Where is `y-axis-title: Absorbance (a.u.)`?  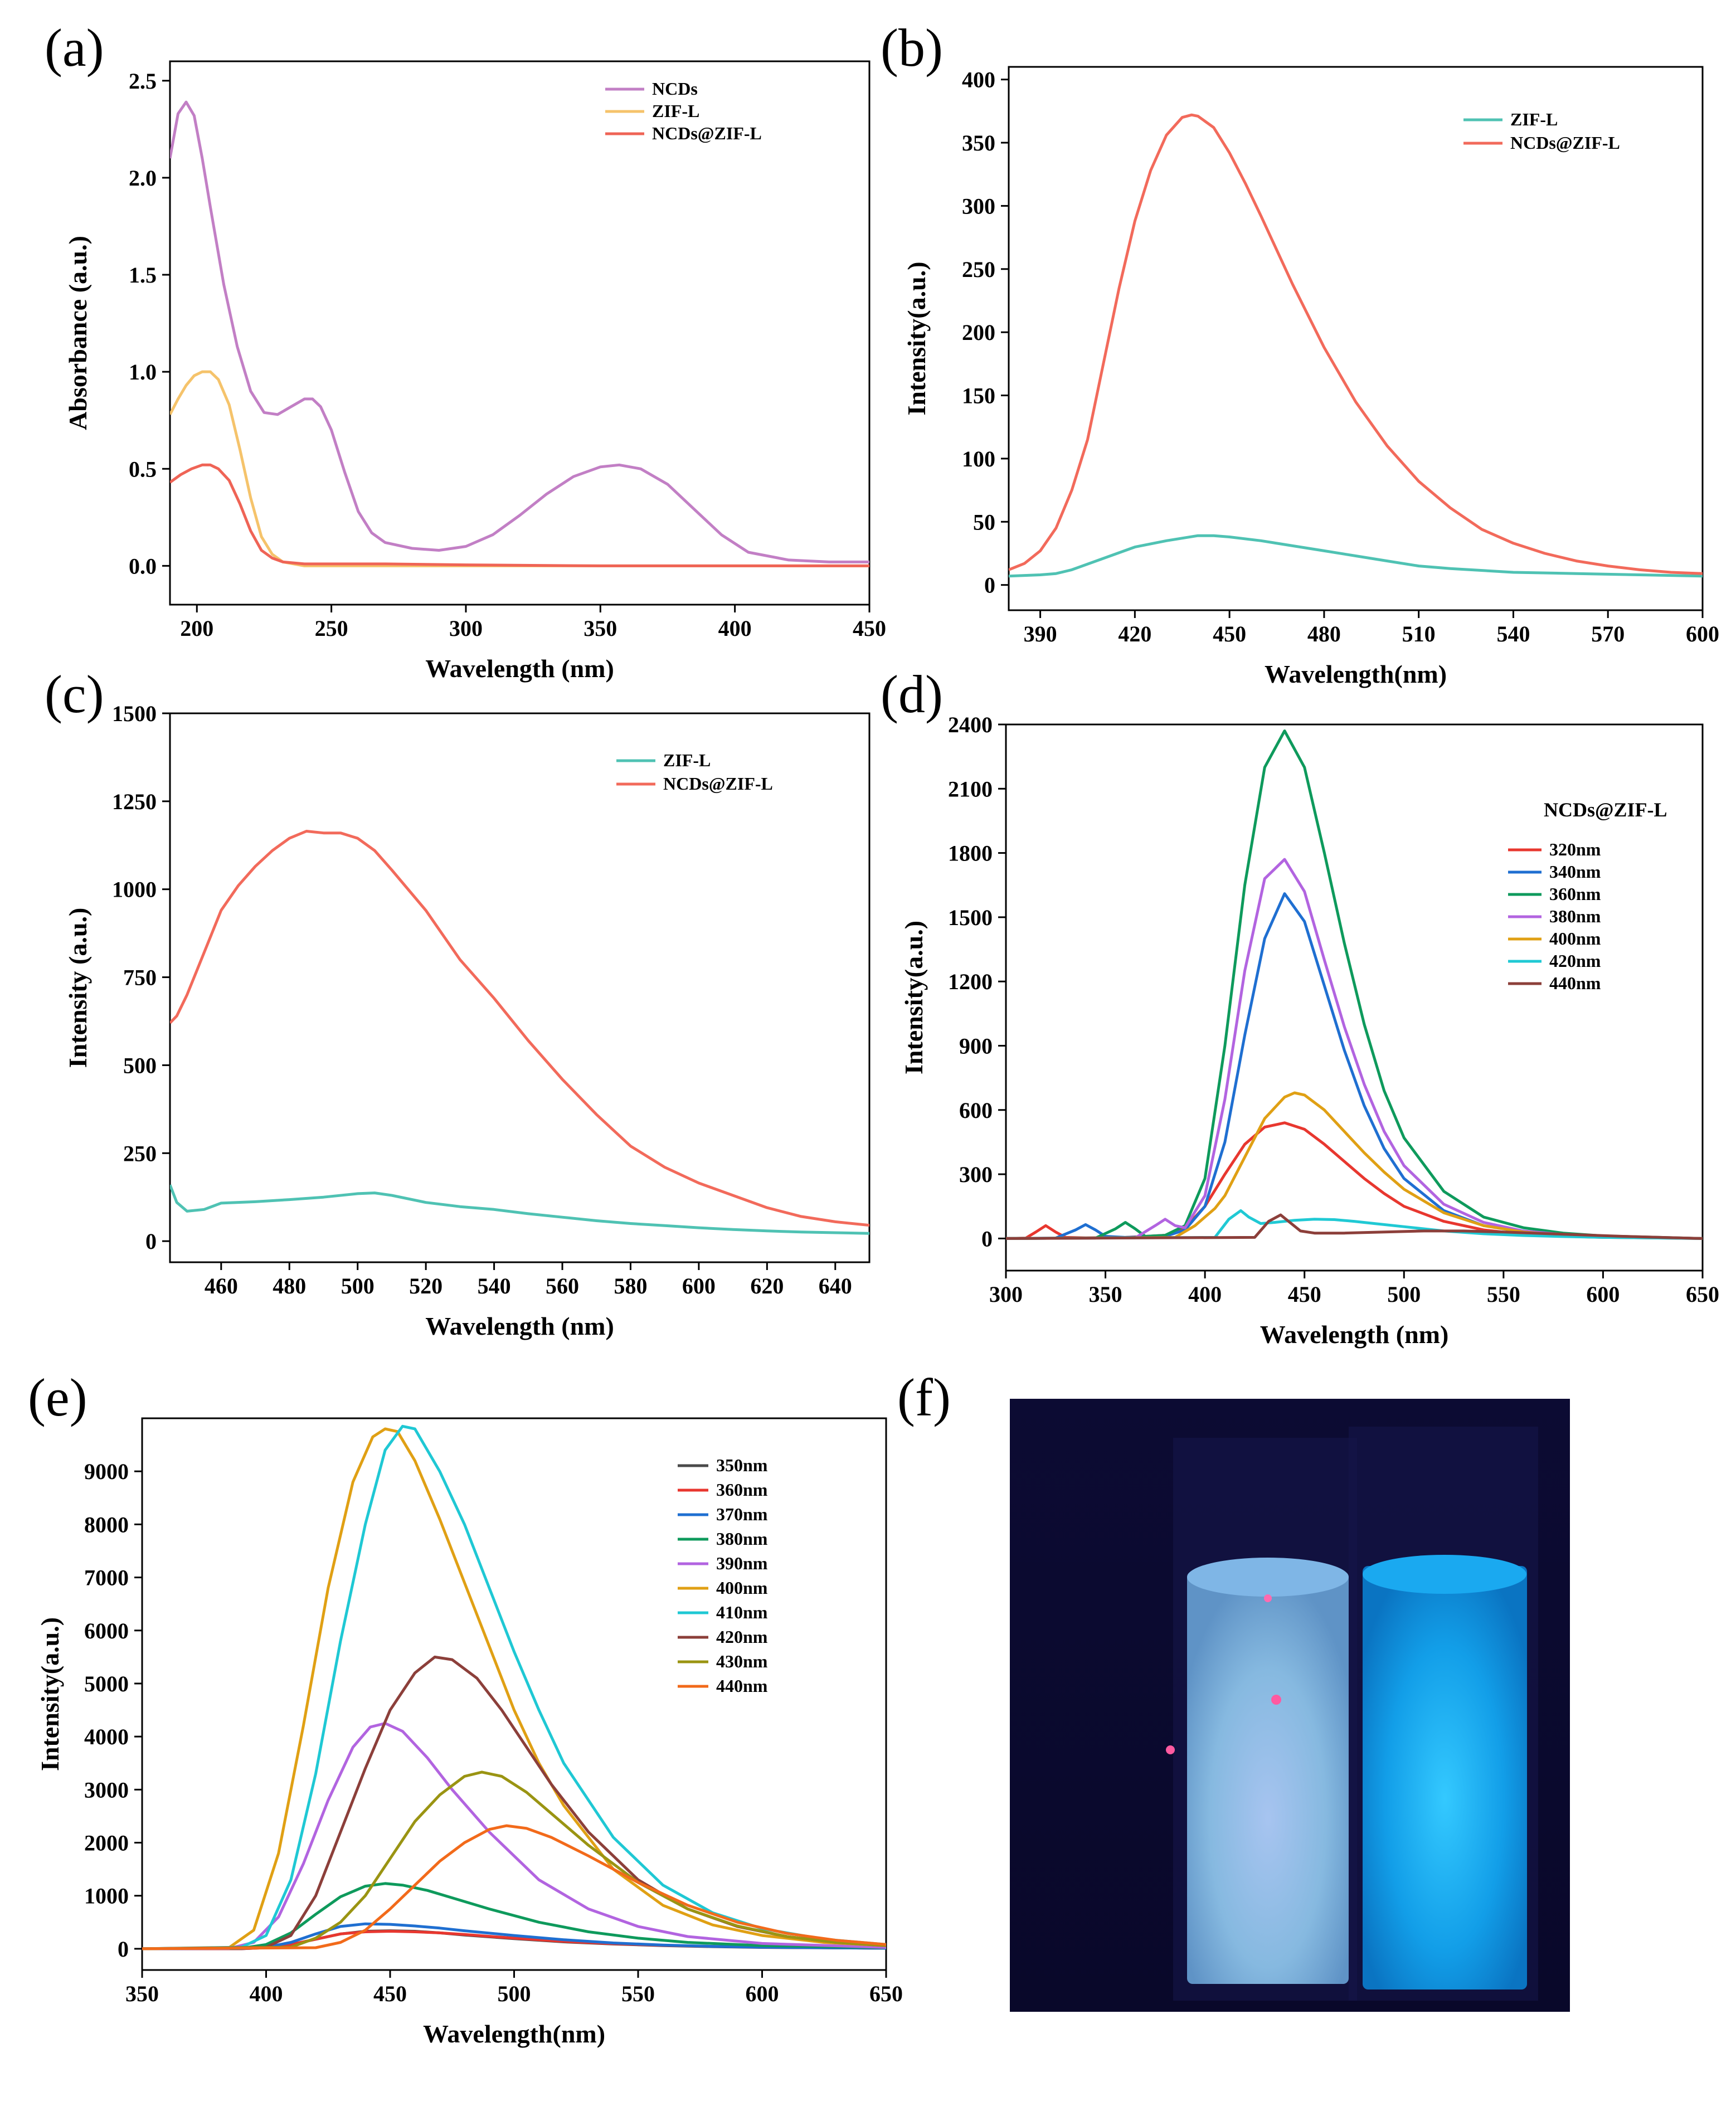
y-axis-title: Absorbance (a.u.) is located at coordinates (78, 333).